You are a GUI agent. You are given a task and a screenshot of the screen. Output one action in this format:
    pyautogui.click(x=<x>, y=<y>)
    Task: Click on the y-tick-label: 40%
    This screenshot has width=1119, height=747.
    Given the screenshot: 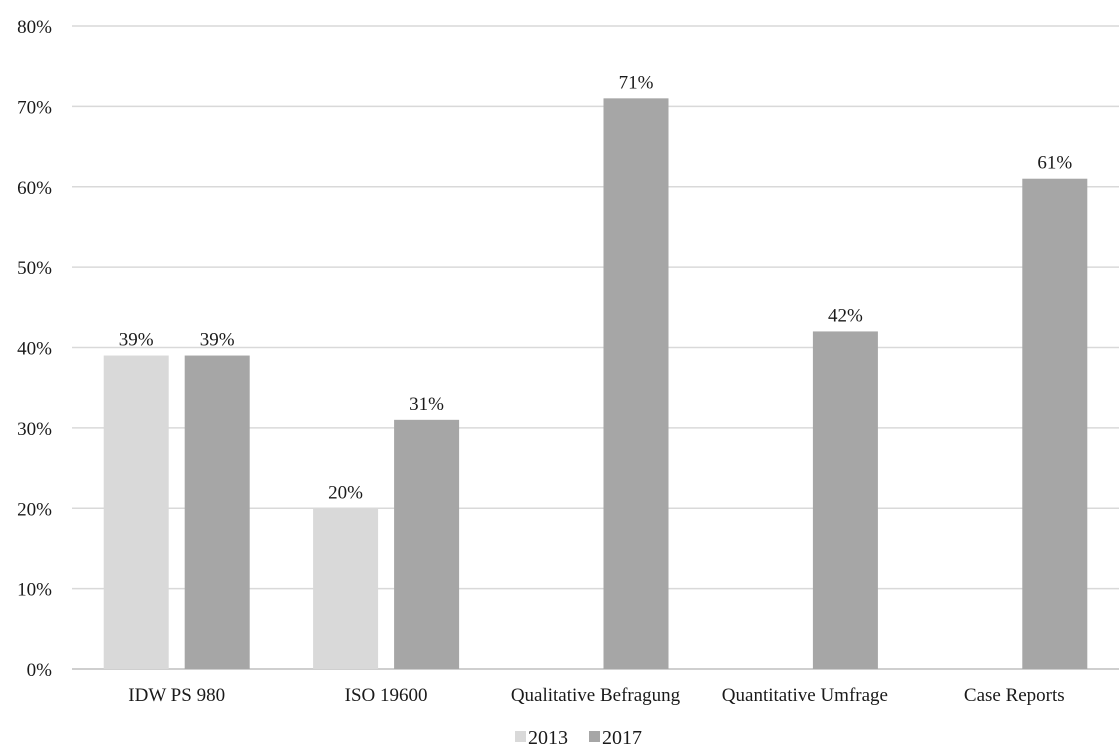 What is the action you would take?
    pyautogui.click(x=34, y=349)
    